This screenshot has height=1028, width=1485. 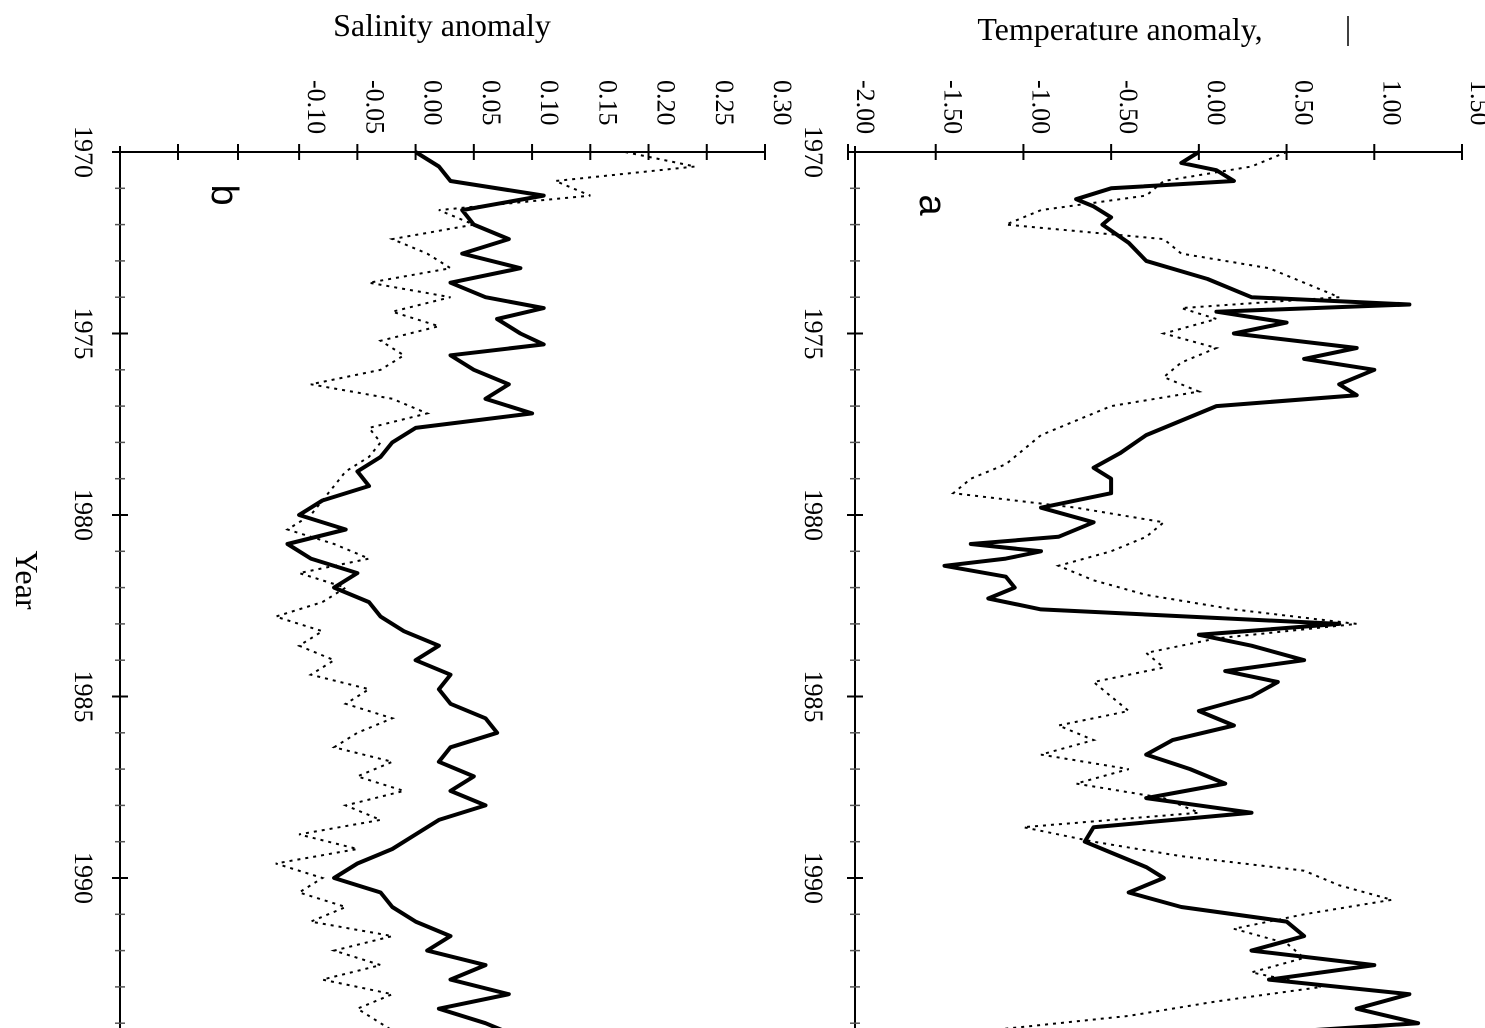 I want to click on x-axis-title: Year, so click(x=27, y=580).